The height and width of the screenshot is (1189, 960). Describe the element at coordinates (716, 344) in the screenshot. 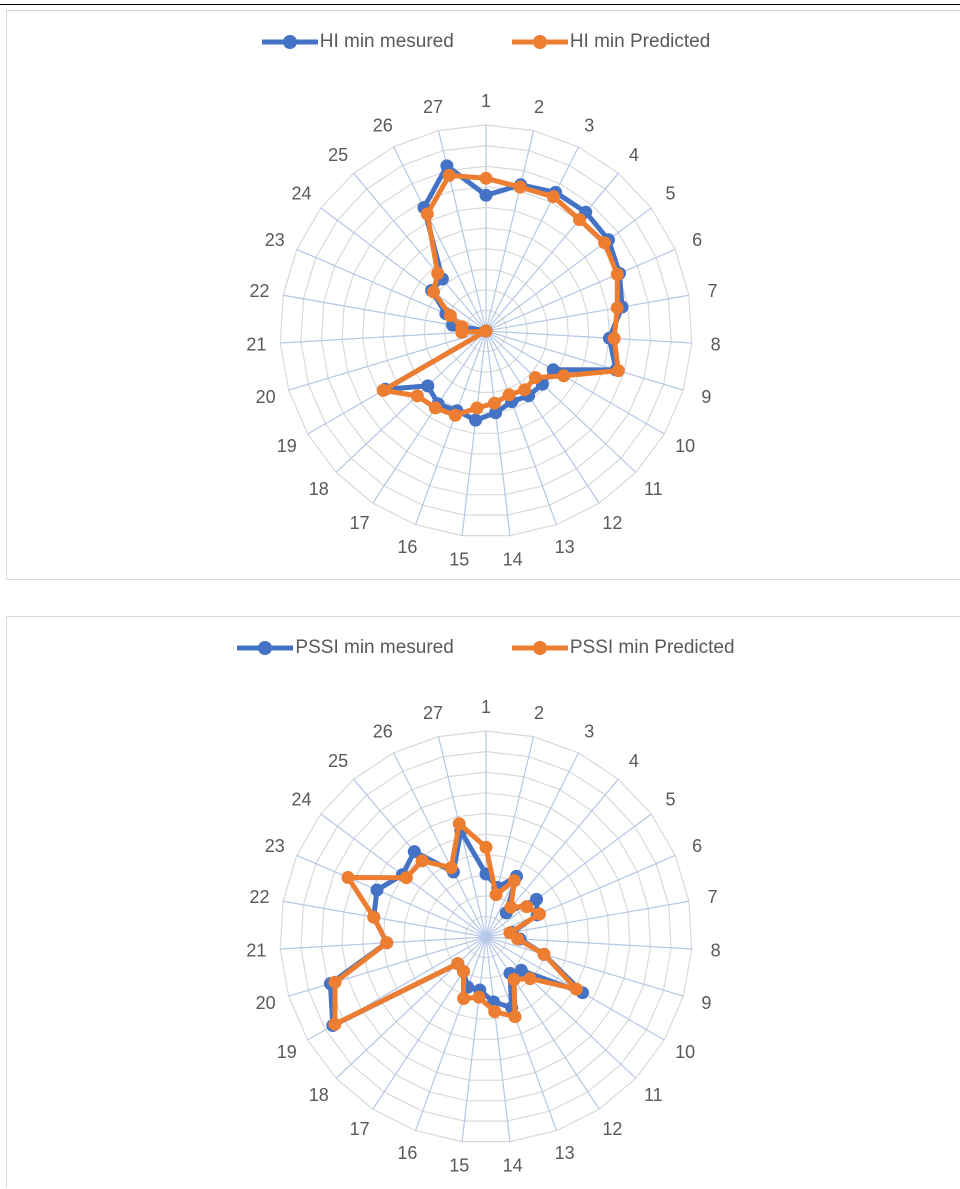

I see `category-tick-label: 8` at that location.